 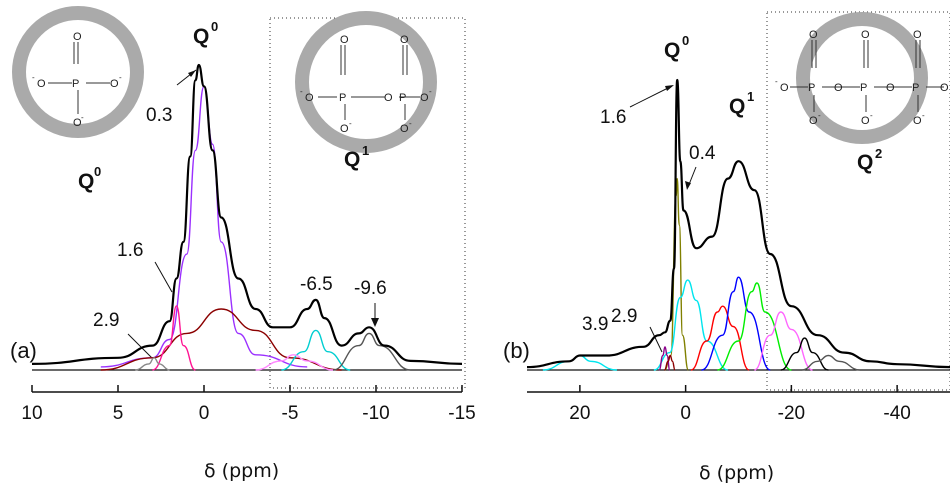 What do you see at coordinates (865, 162) in the screenshot?
I see `q2-structure-label: Q` at bounding box center [865, 162].